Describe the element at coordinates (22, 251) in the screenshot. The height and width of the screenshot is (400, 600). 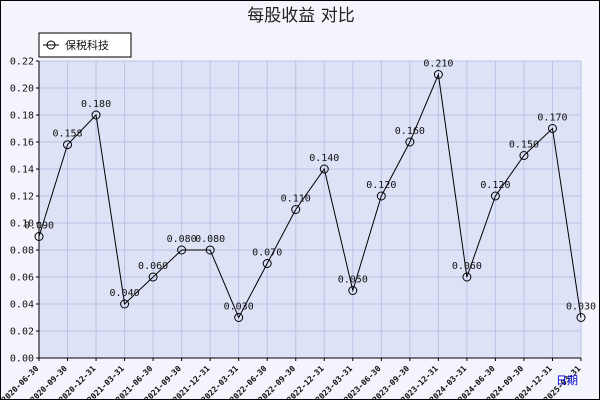
I see `y-tick-label: 0.08` at that location.